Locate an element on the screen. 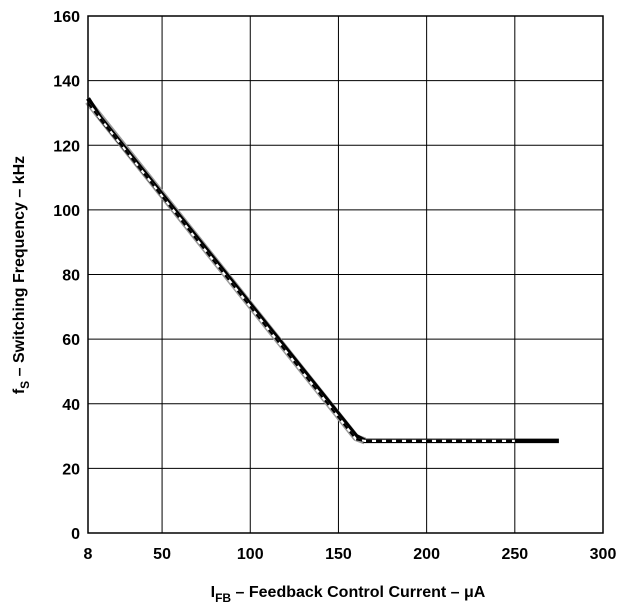 Image resolution: width=623 pixels, height=611 pixels. y-tick-label: 80 is located at coordinates (71, 276).